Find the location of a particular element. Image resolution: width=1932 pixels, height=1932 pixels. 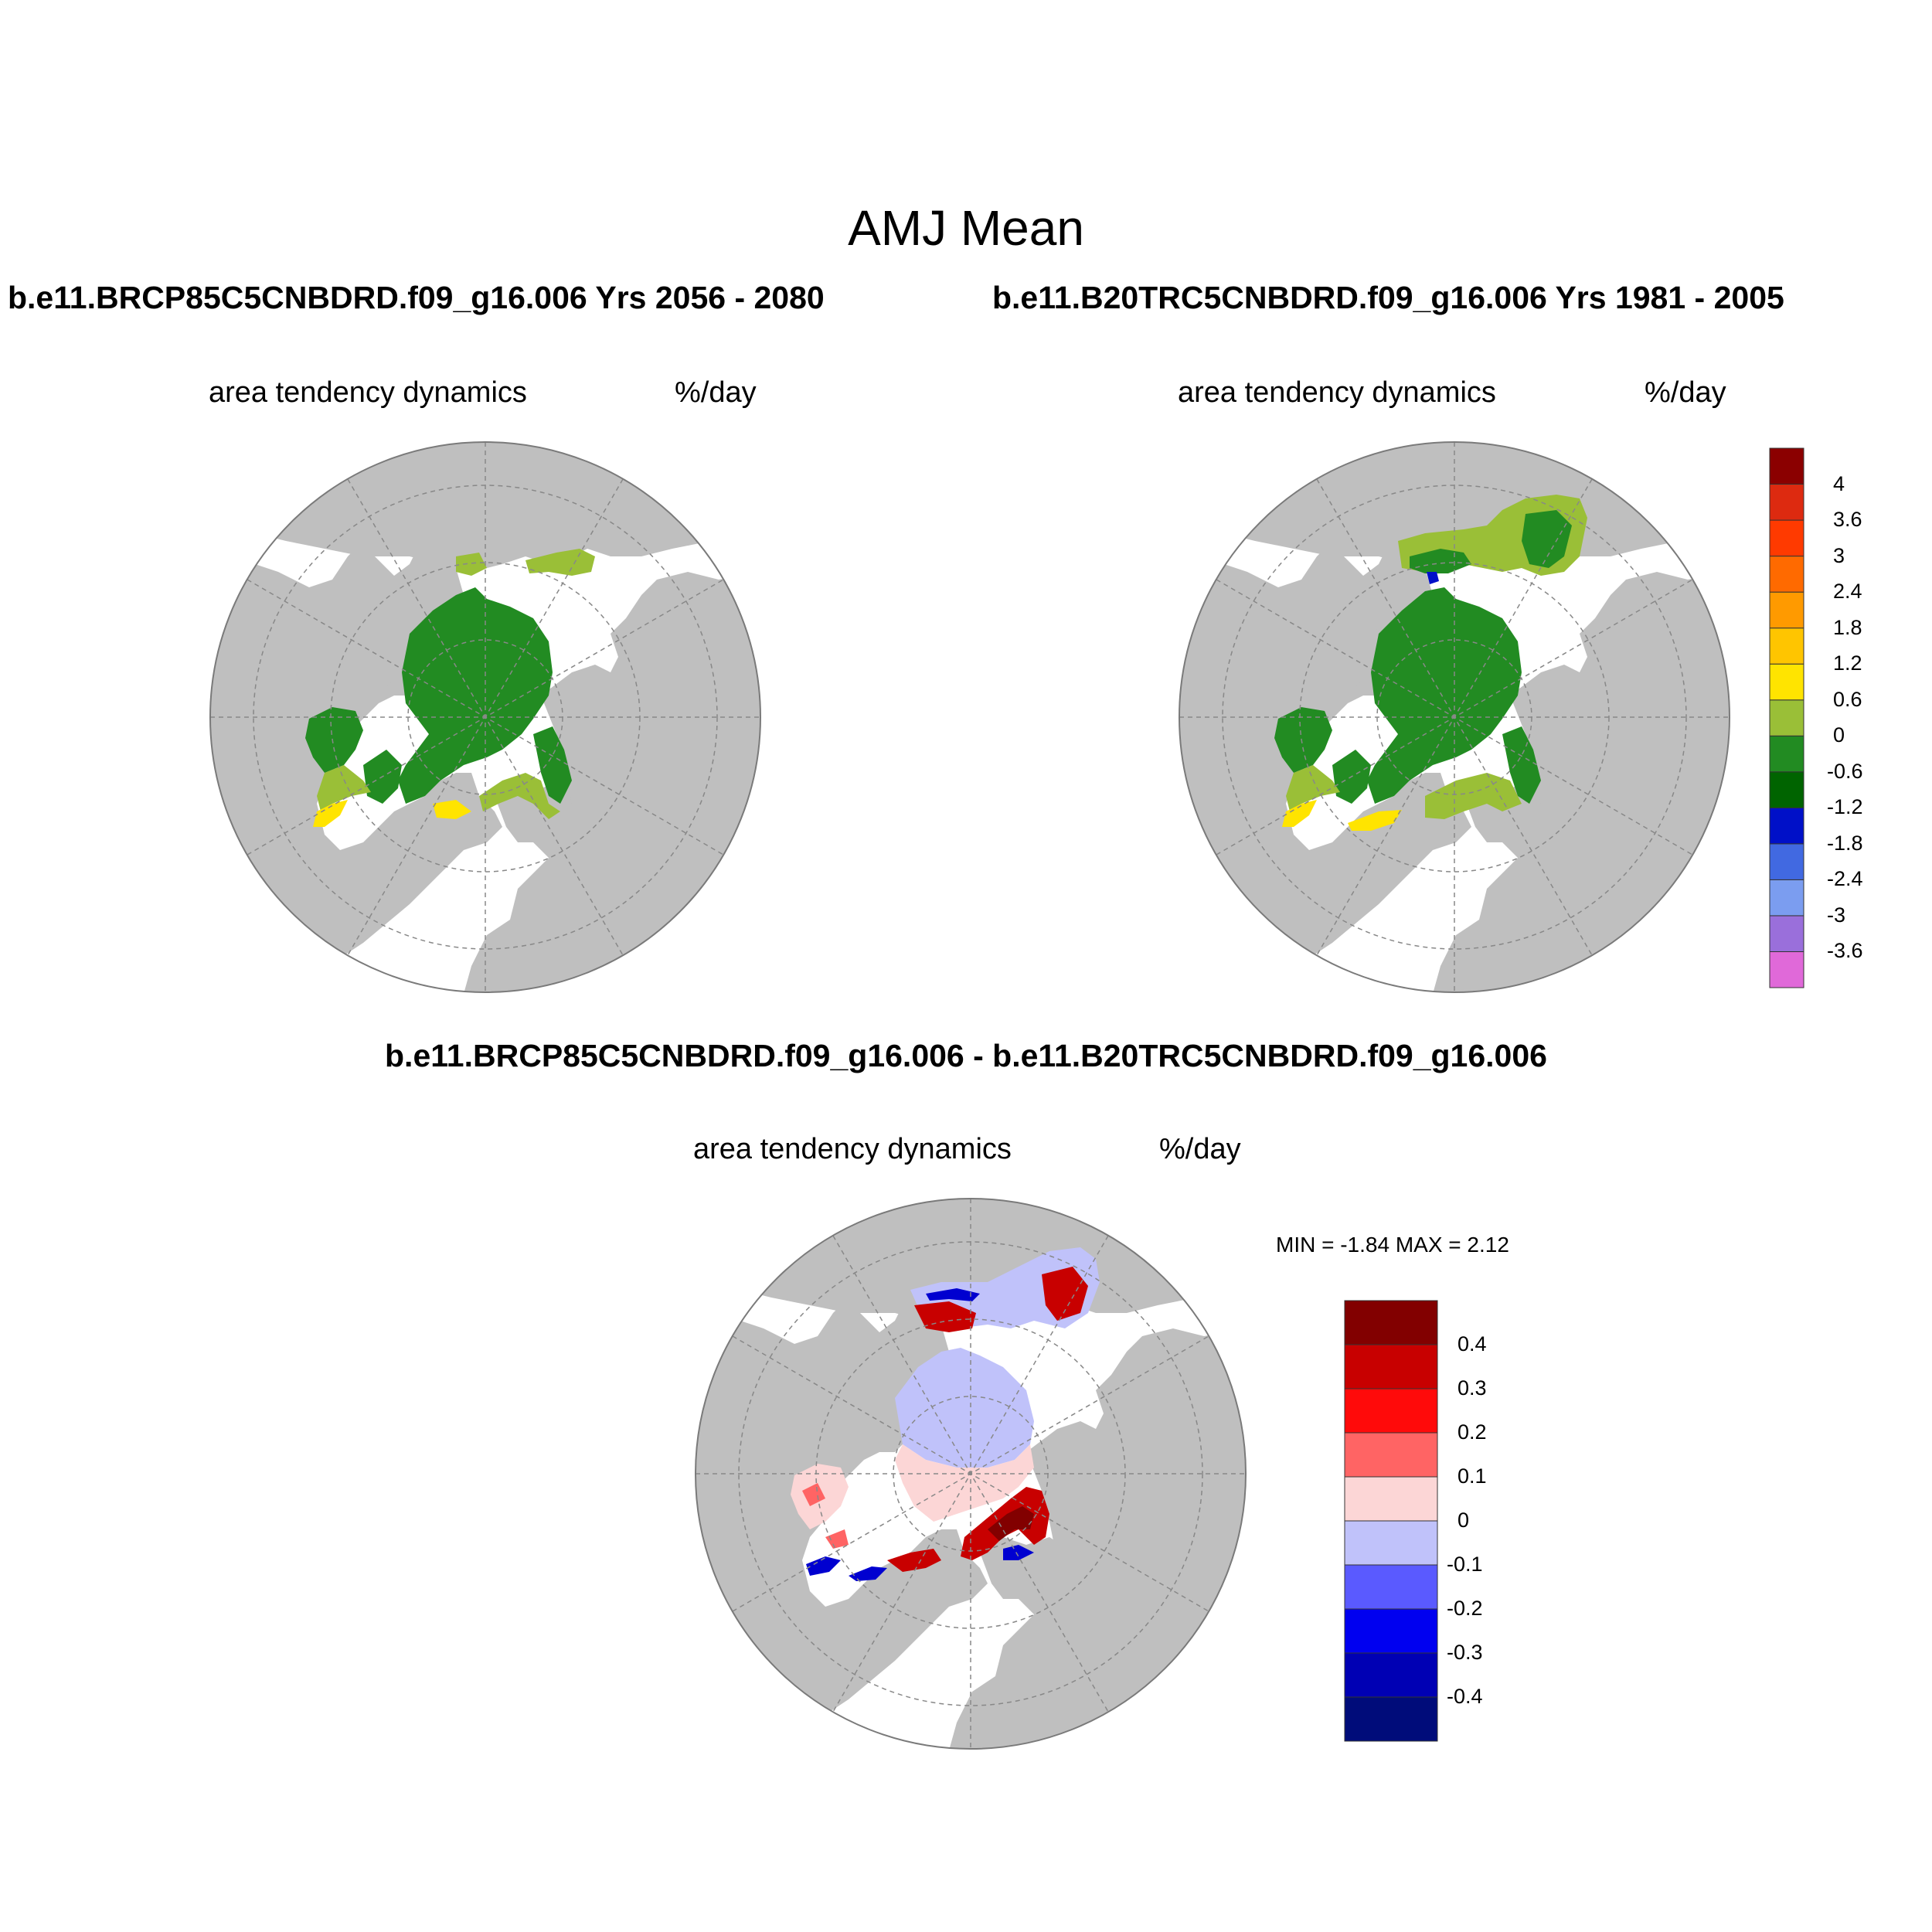

ice-bering-edge is located at coordinates (525, 563).